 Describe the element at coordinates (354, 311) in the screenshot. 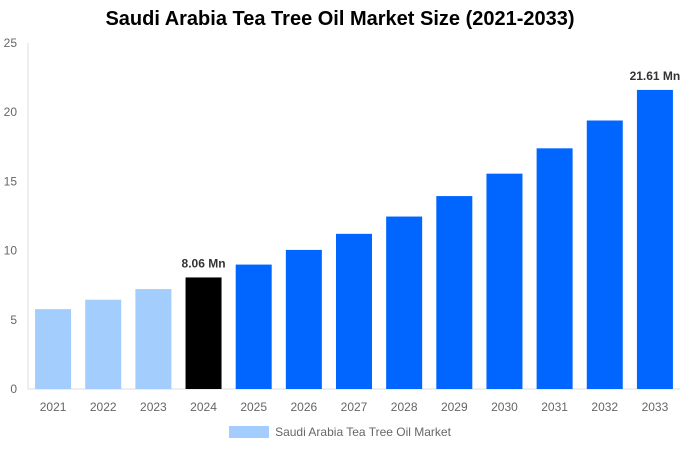

I see `bar-2027` at that location.